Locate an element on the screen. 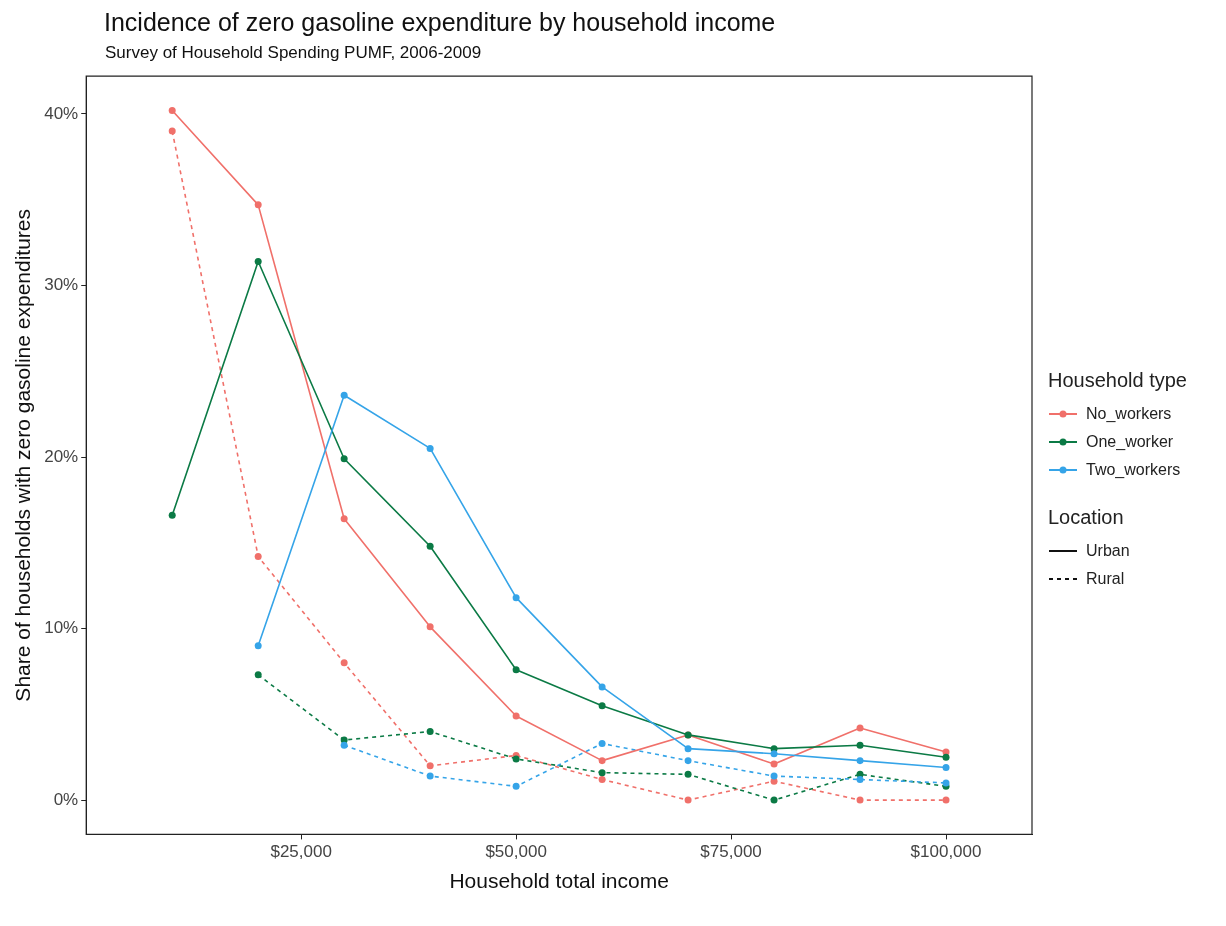  y-tick-label: 40% is located at coordinates (61, 113).